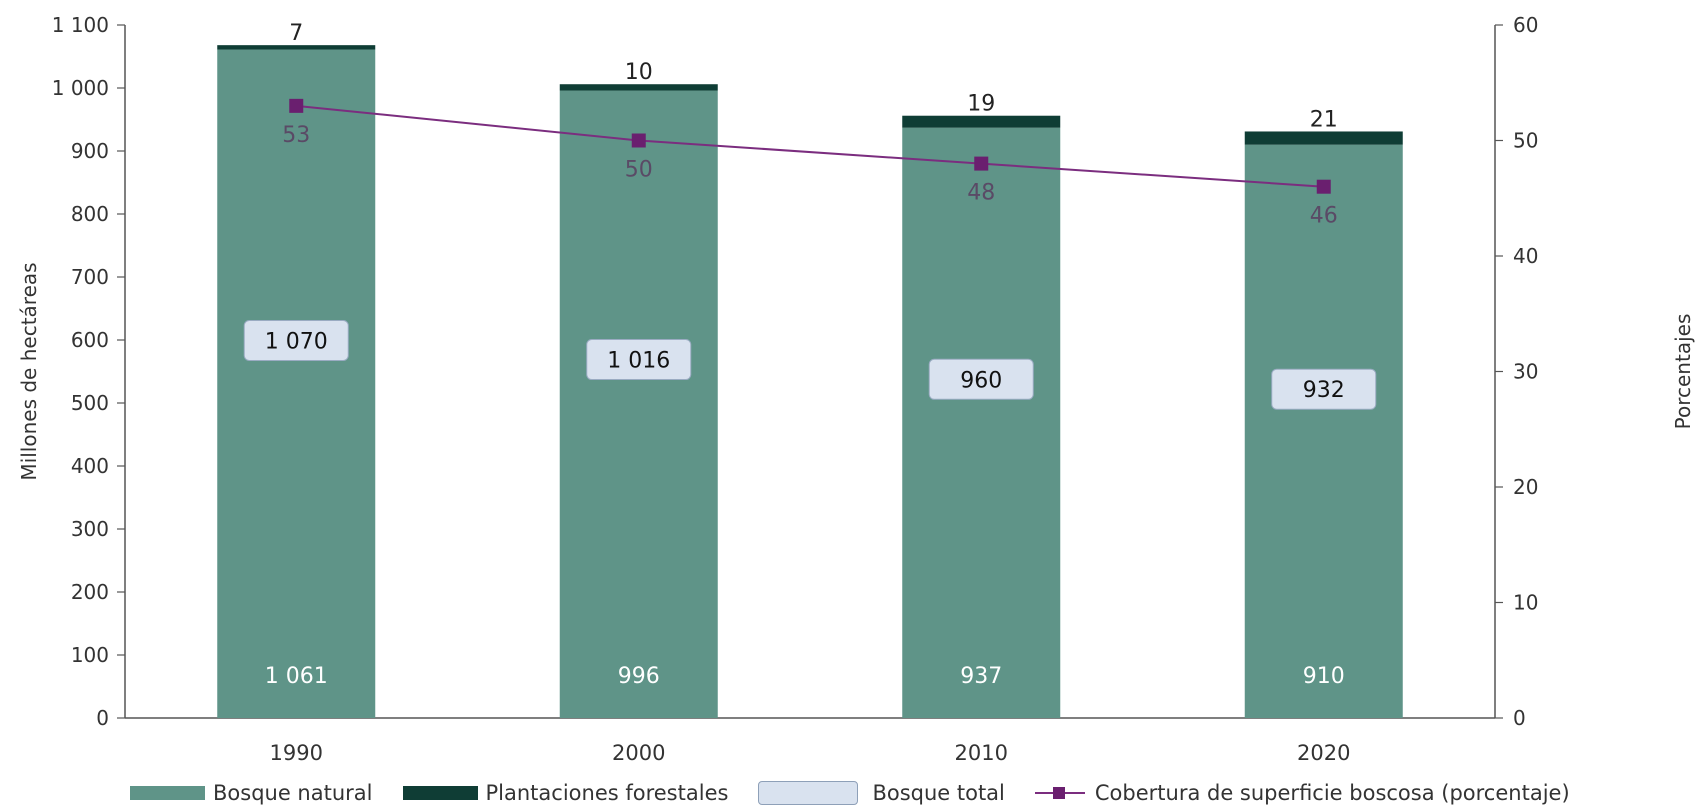 This screenshot has width=1701, height=809. Describe the element at coordinates (810, 146) in the screenshot. I see `line-cobertura` at that location.